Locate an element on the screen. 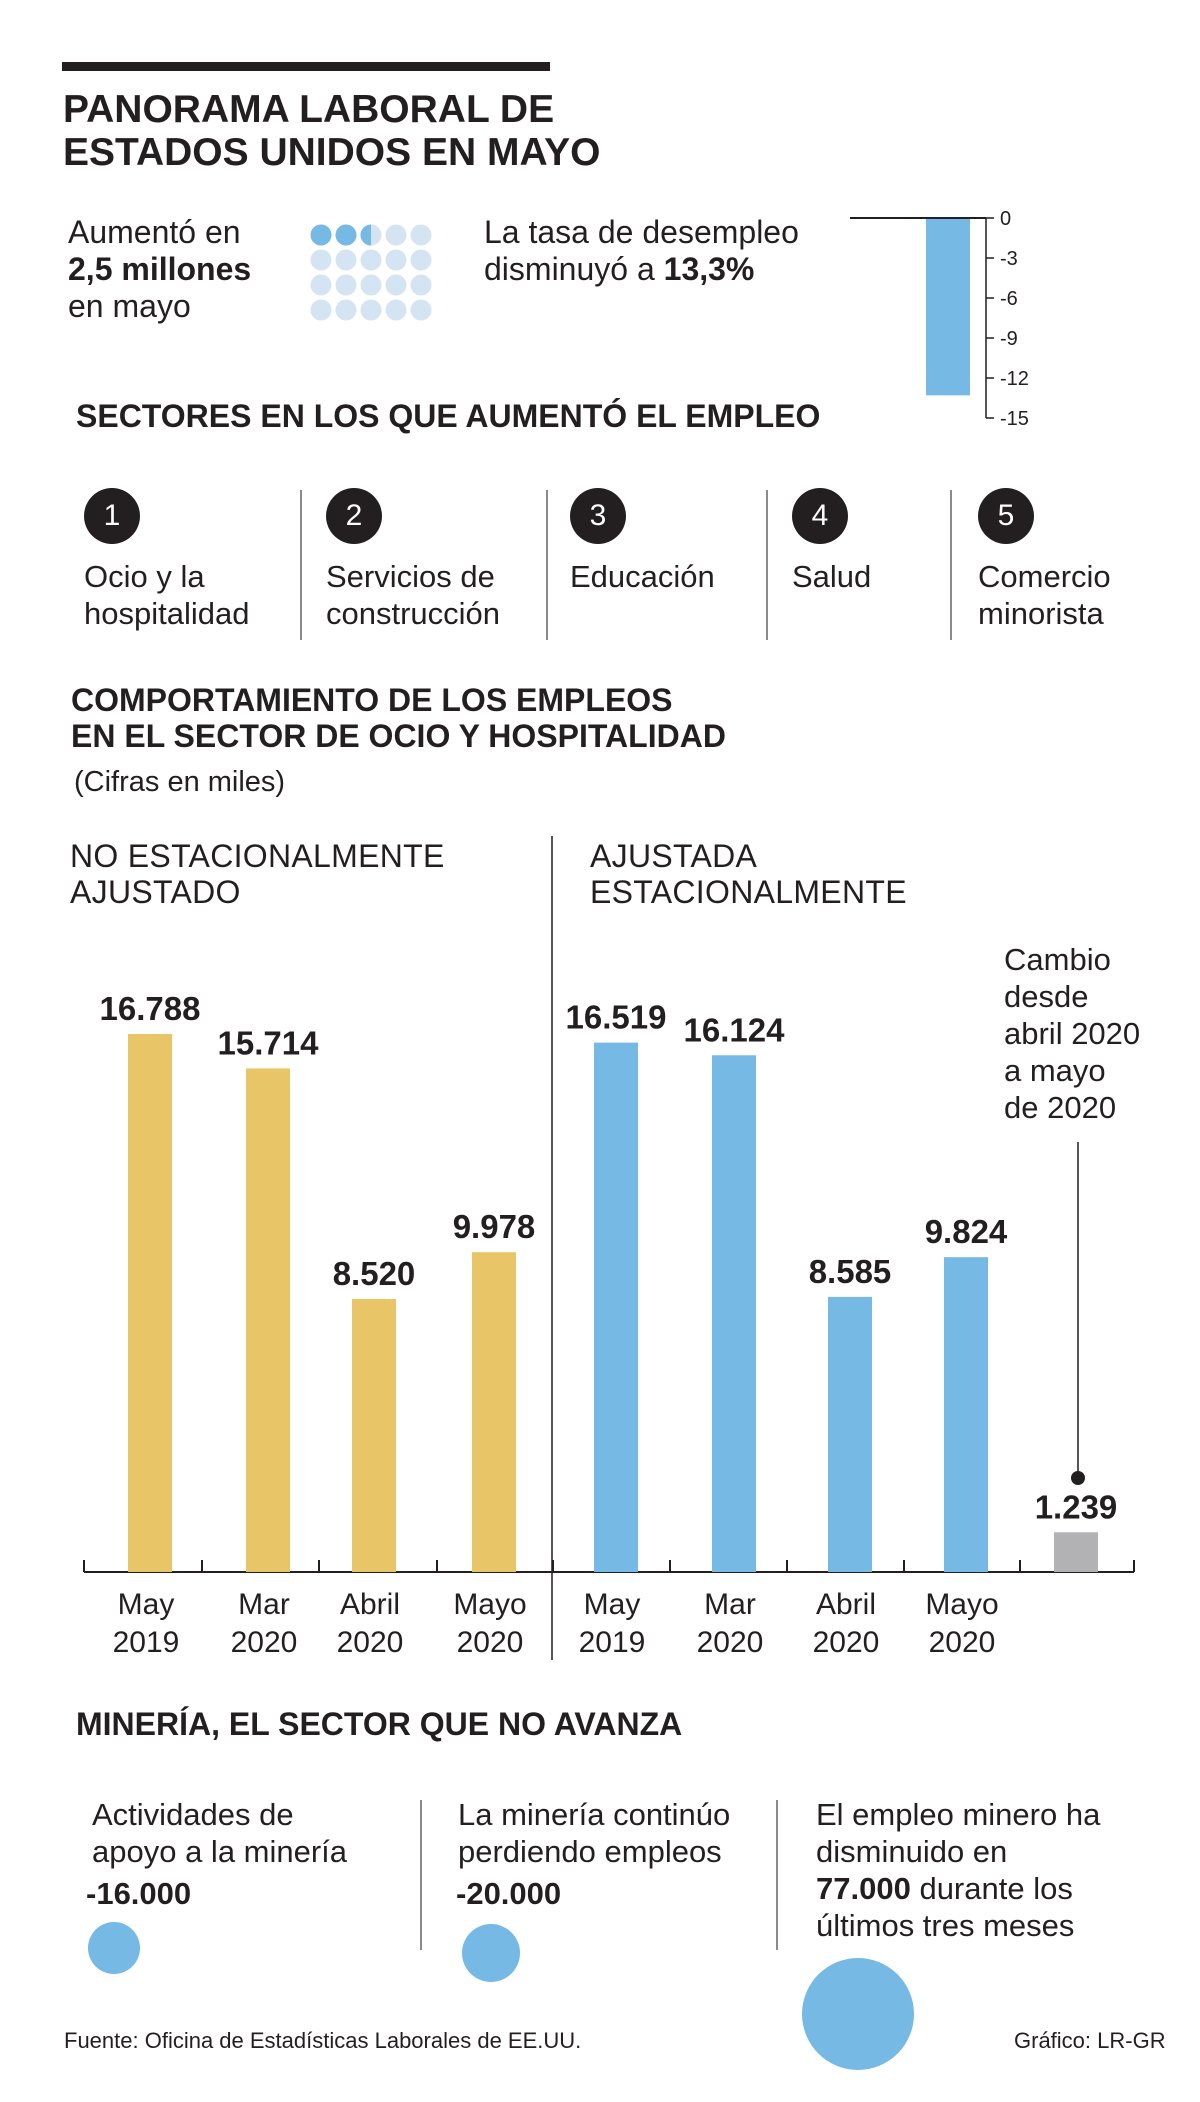 The image size is (1200, 2102). title-line-1: PANORAMA LABORAL DE is located at coordinates (309, 109).